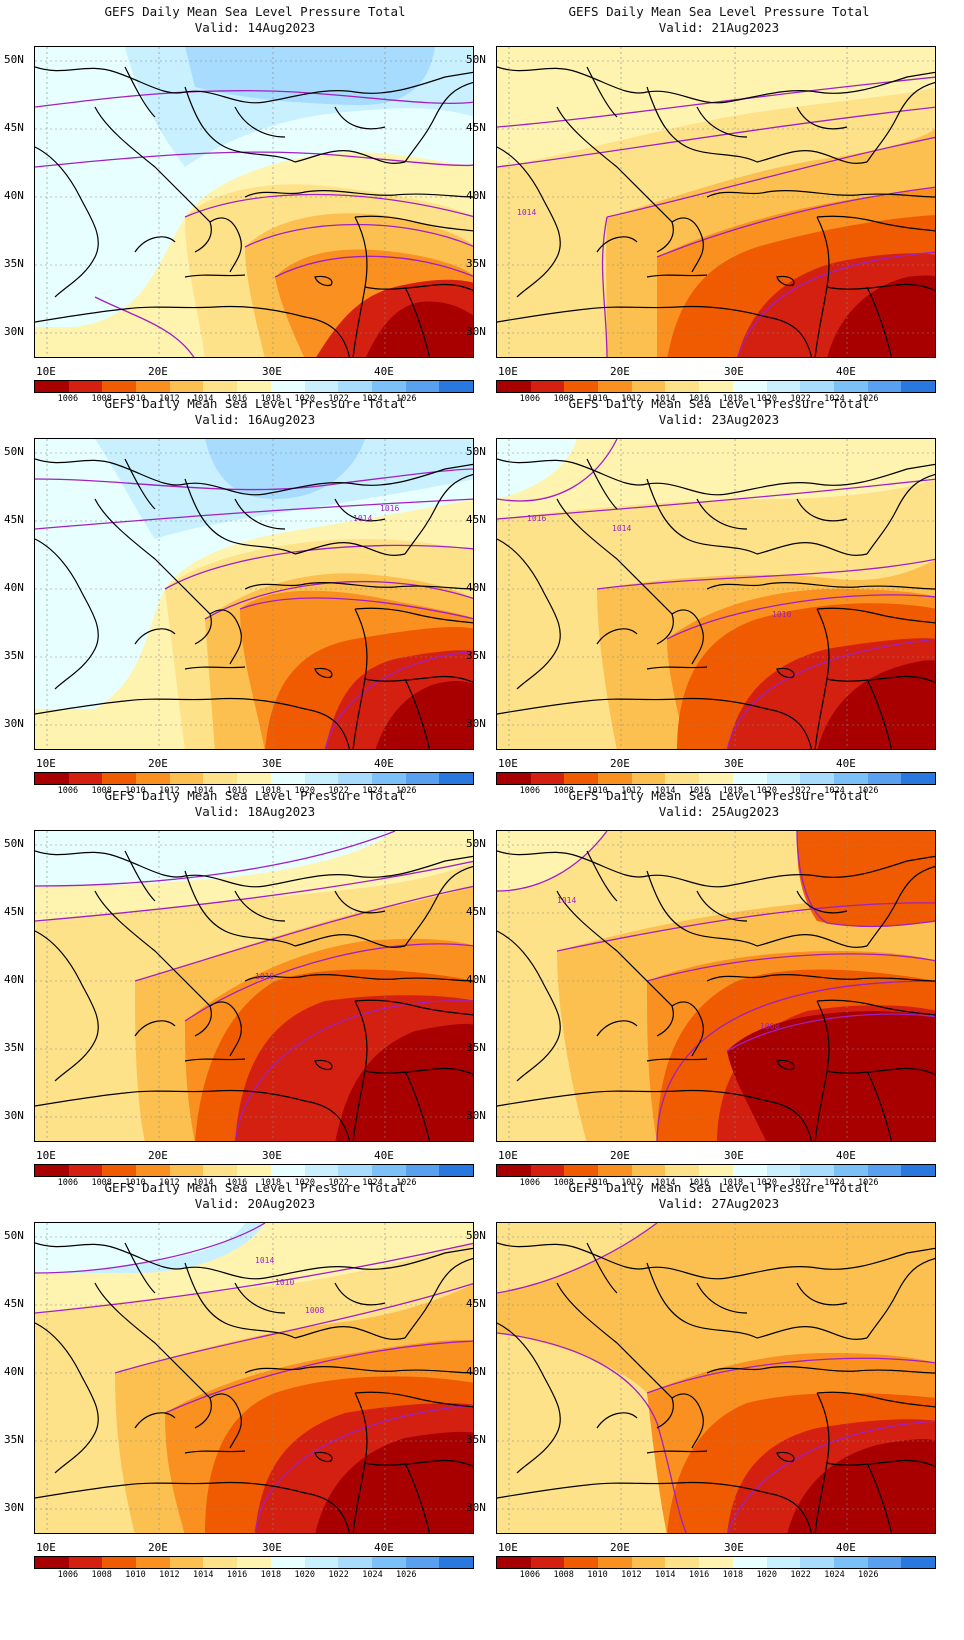 This screenshot has height=1640, width=964. I want to click on colorbar-label: 1018, so click(733, 1183).